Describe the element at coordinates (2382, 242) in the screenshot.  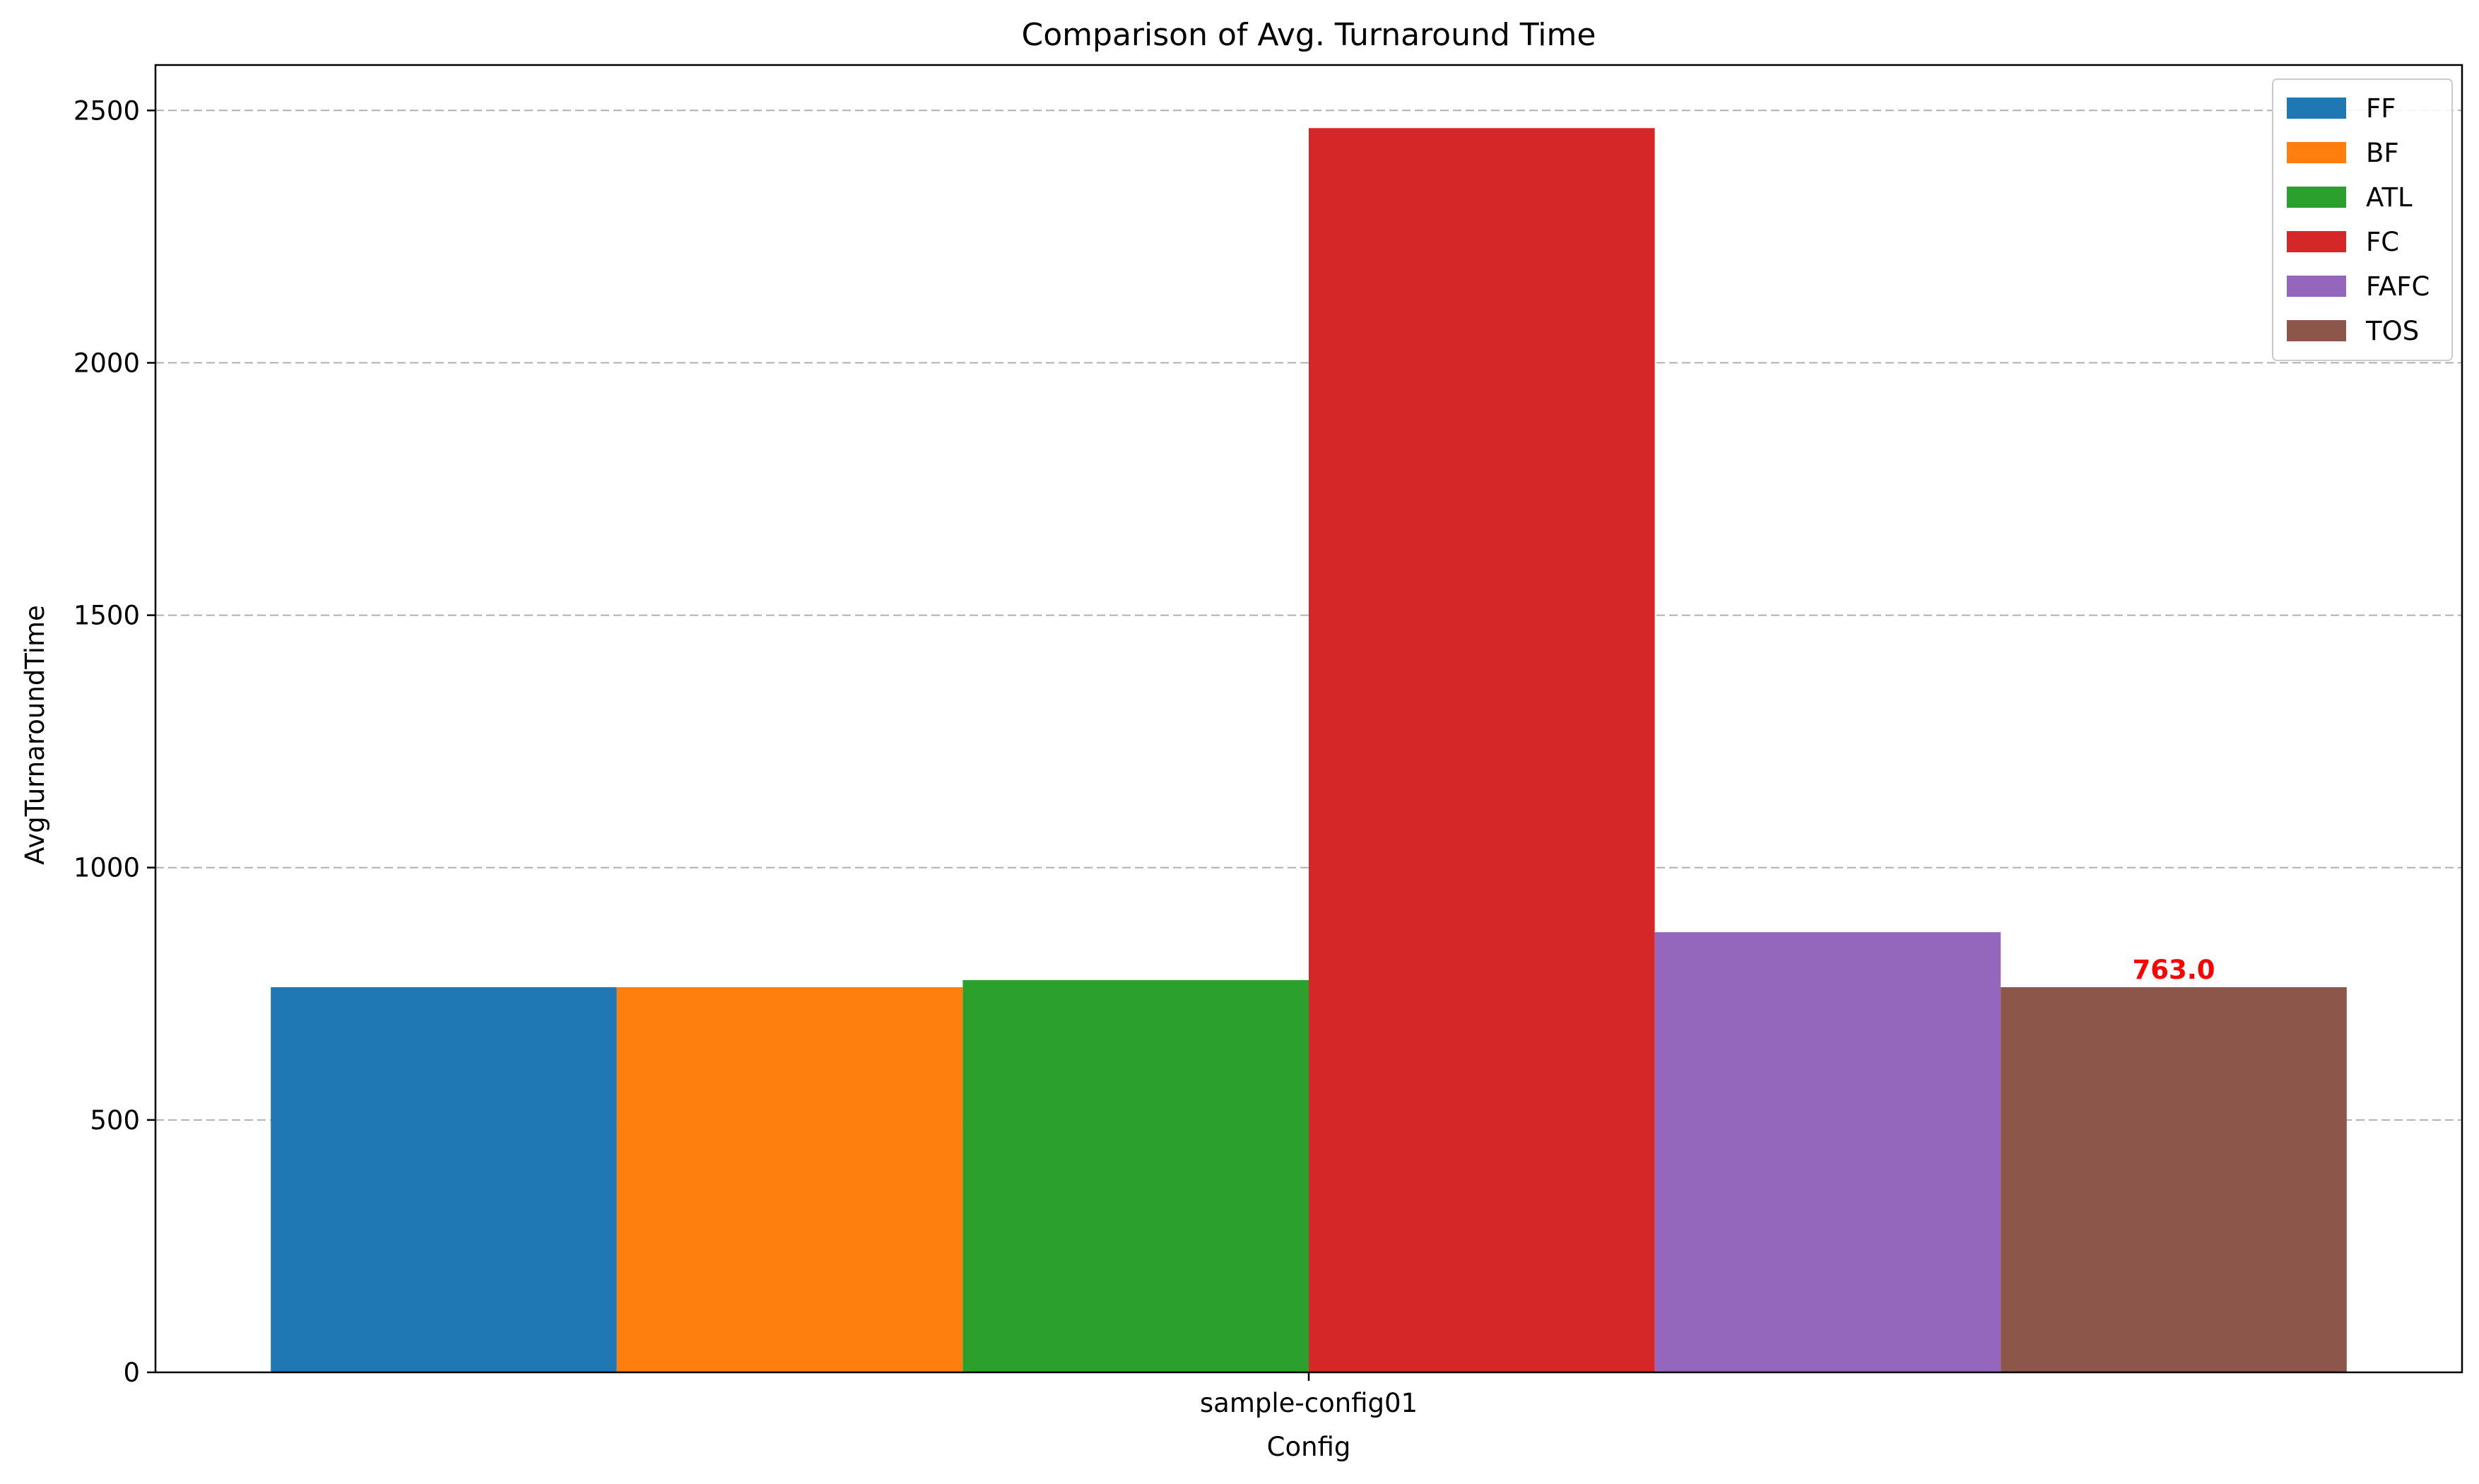
I see `legend-label-fc: FC` at that location.